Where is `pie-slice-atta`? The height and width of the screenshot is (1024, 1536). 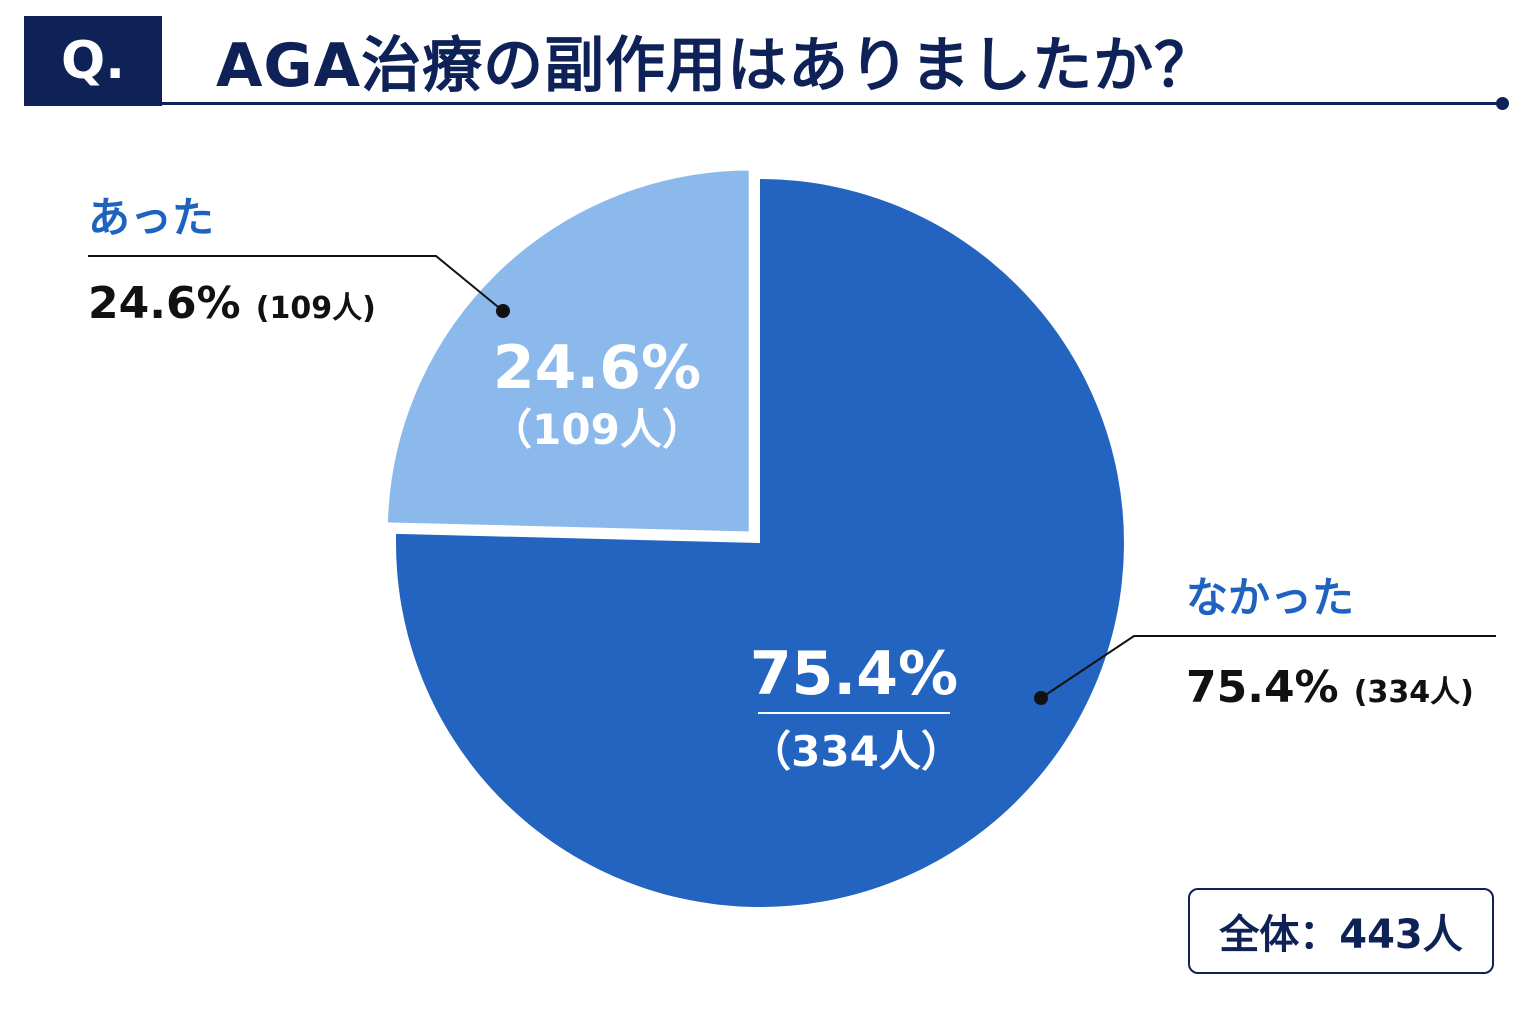 pie-slice-atta is located at coordinates (568, 351).